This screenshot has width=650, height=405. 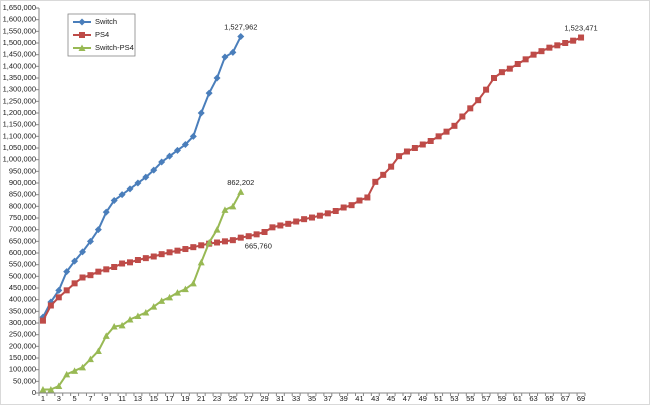 I want to click on y-tick-label: 0, so click(x=34, y=392).